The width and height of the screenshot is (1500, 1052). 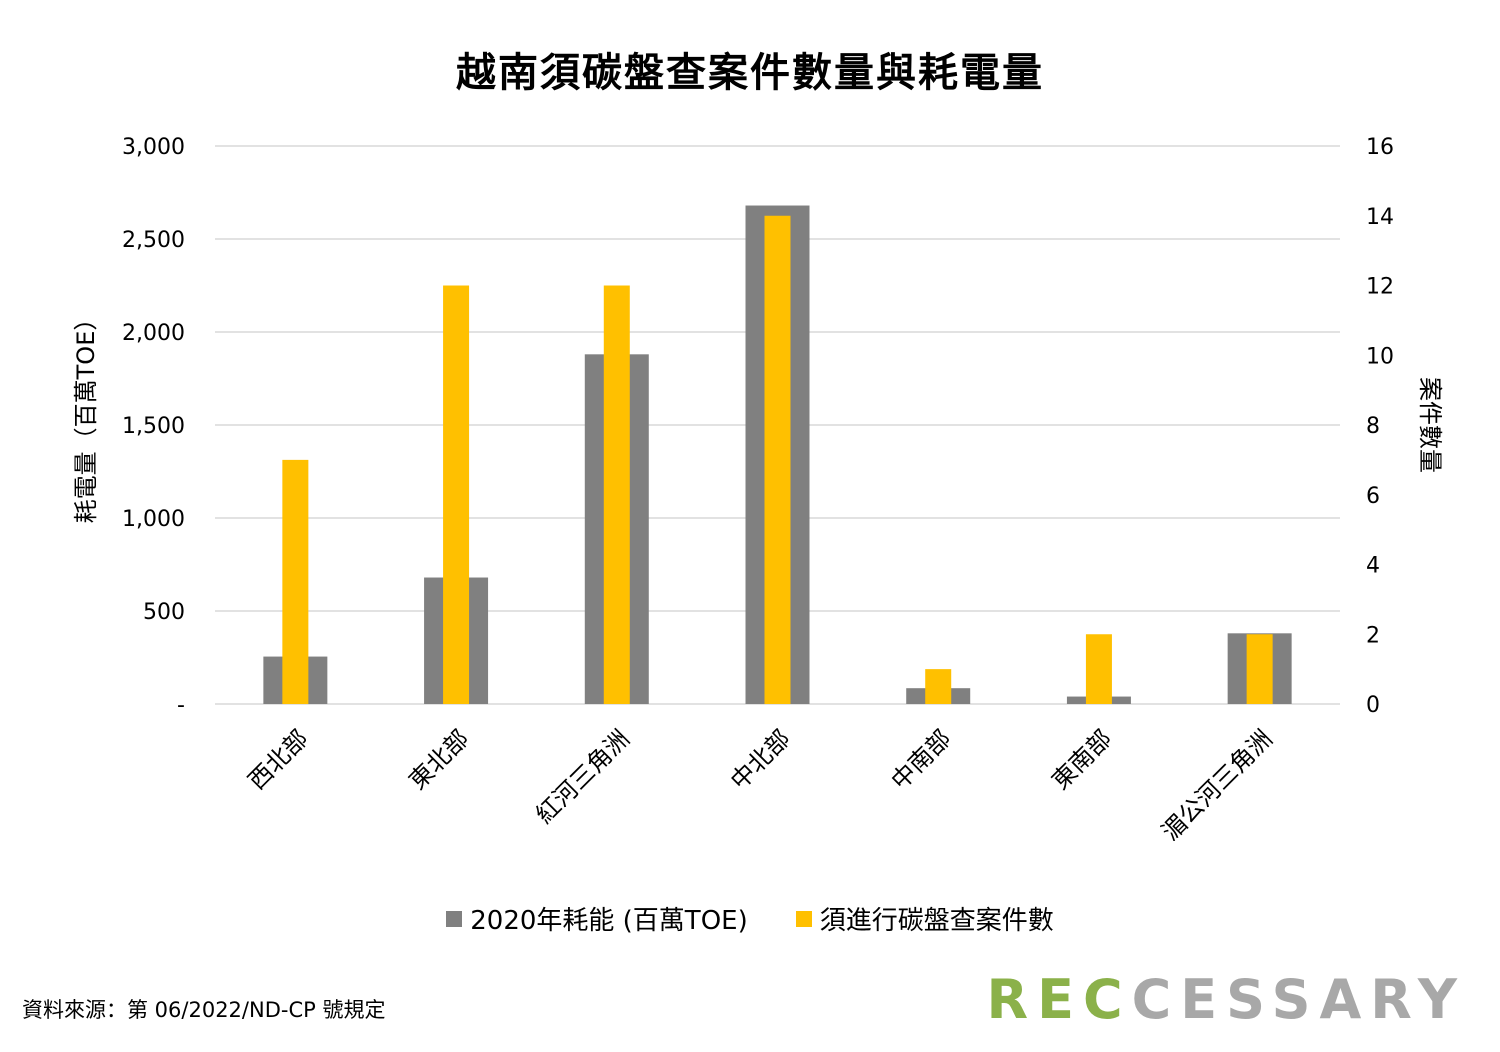 I want to click on legend-label-cases: 須進行碳盤查案件數, so click(x=936, y=921).